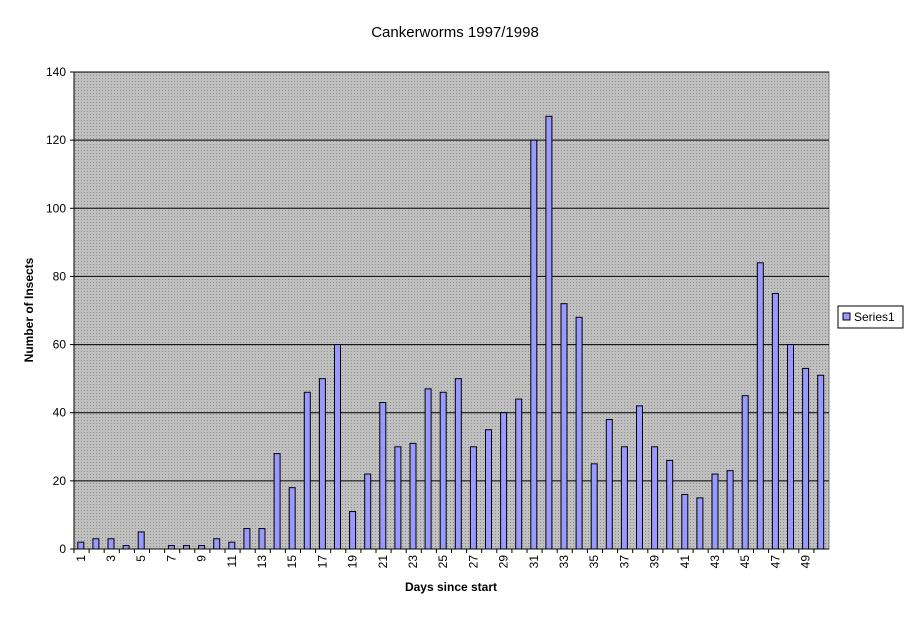  I want to click on x-tick-label: 27, so click(473, 562).